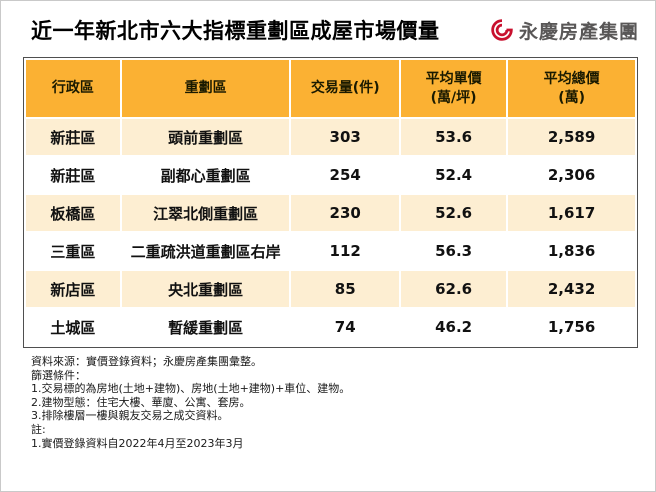 This screenshot has height=492, width=656. Describe the element at coordinates (146, 361) in the screenshot. I see `note-line-source: 資料來源：實價登錄資料；永慶房產集團彙整。` at that location.